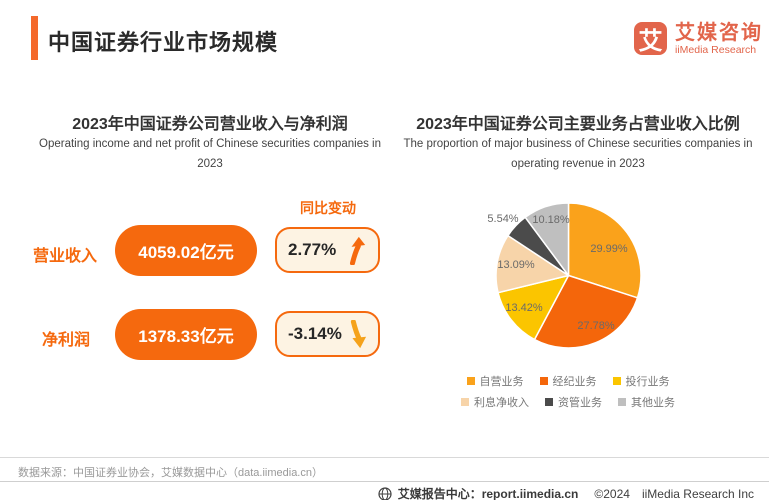 The width and height of the screenshot is (769, 500). I want to click on pie-label-brokerage: 27.78%, so click(596, 326).